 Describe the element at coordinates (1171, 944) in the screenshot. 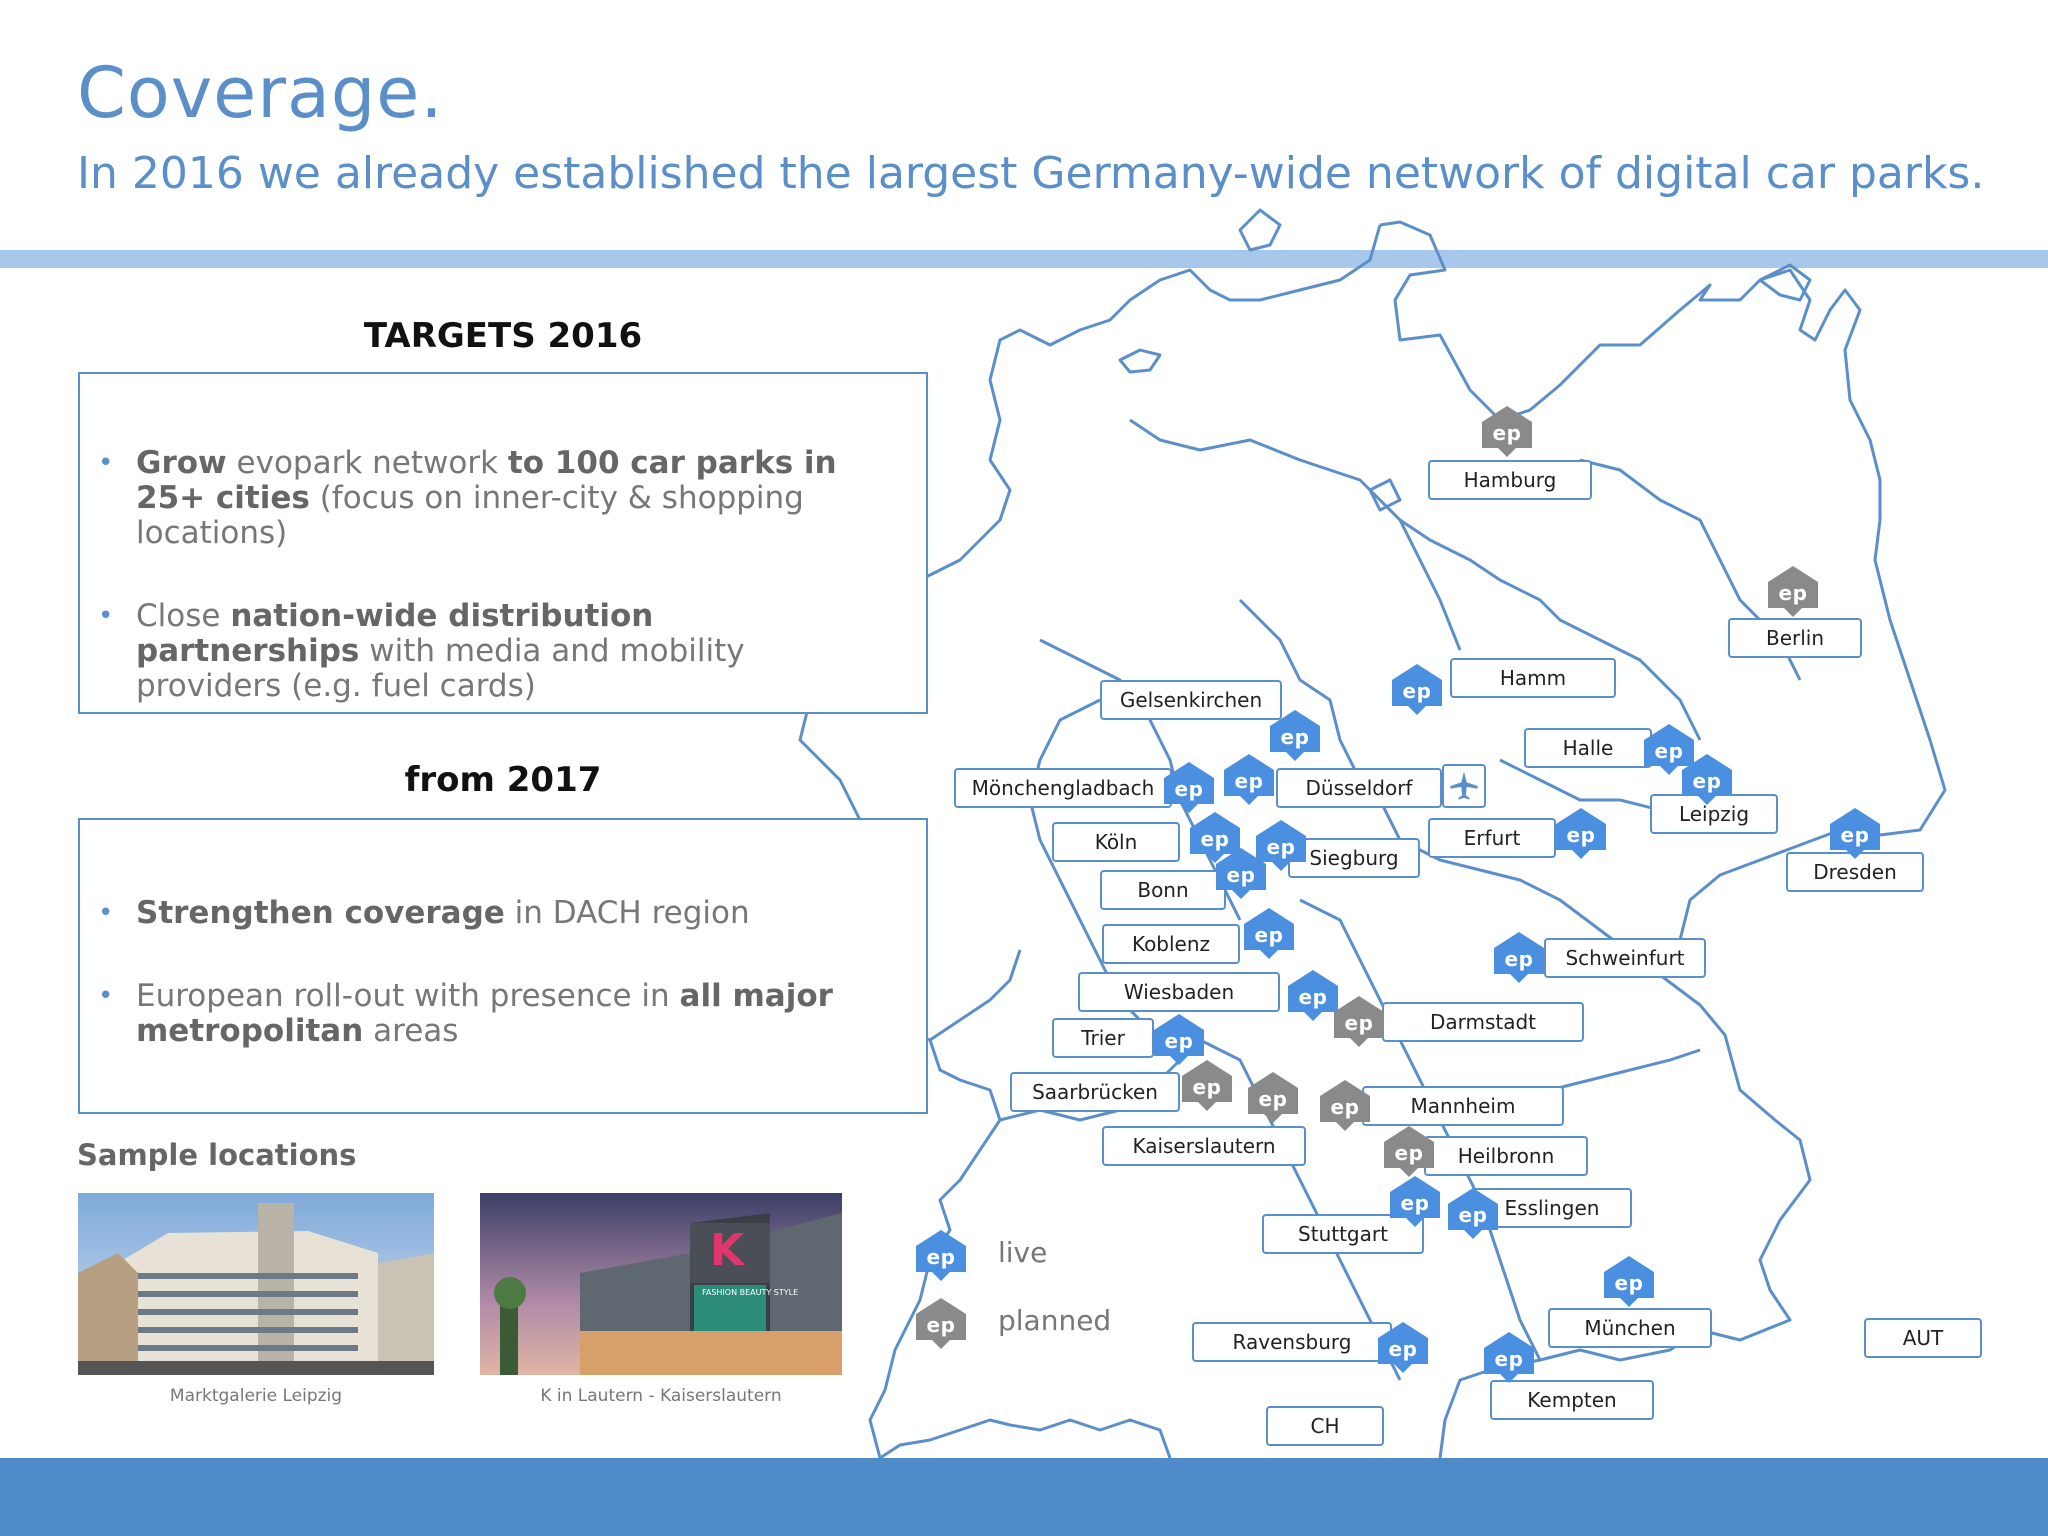

I see `city-label-koblenz: Koblenz` at that location.